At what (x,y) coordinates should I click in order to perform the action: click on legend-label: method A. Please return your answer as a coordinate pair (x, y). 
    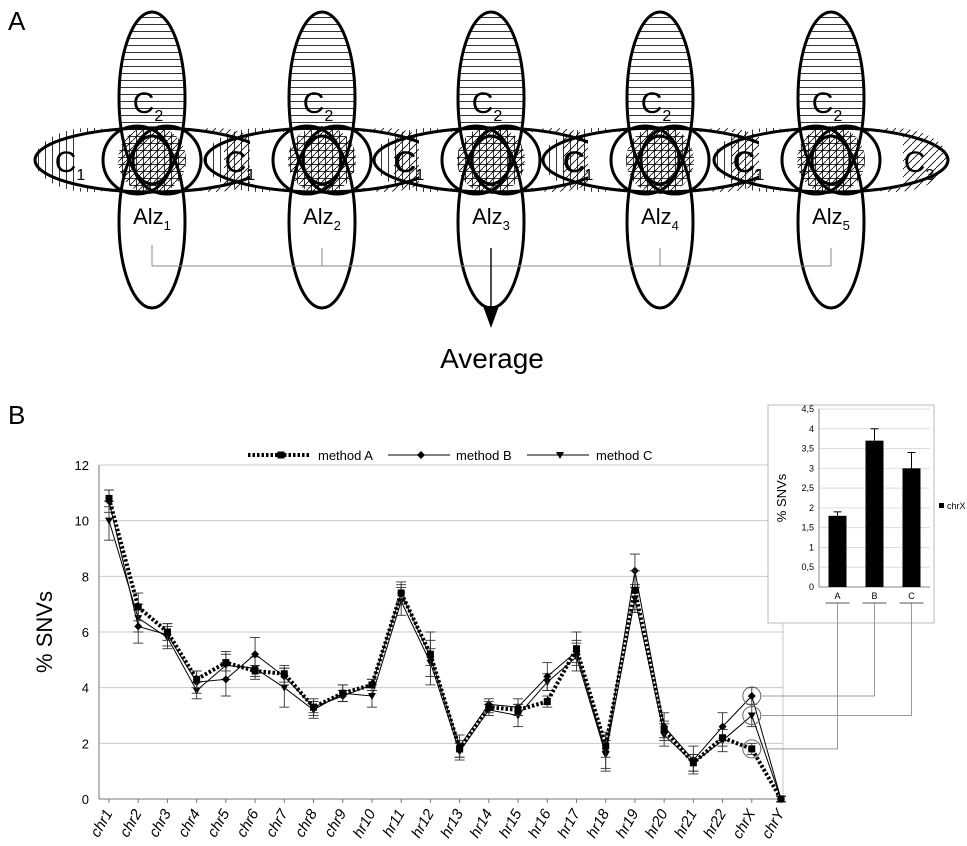
    Looking at the image, I should click on (345, 455).